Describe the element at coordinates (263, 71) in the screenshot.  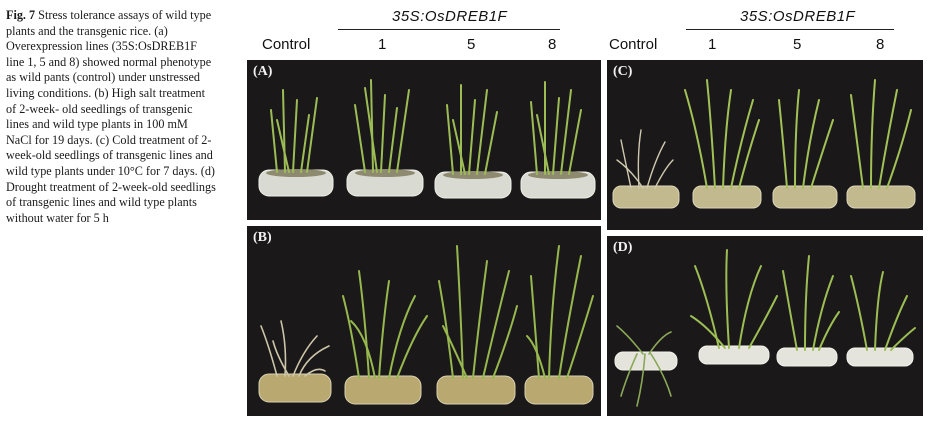
I see `panel-label-a: (A)` at that location.